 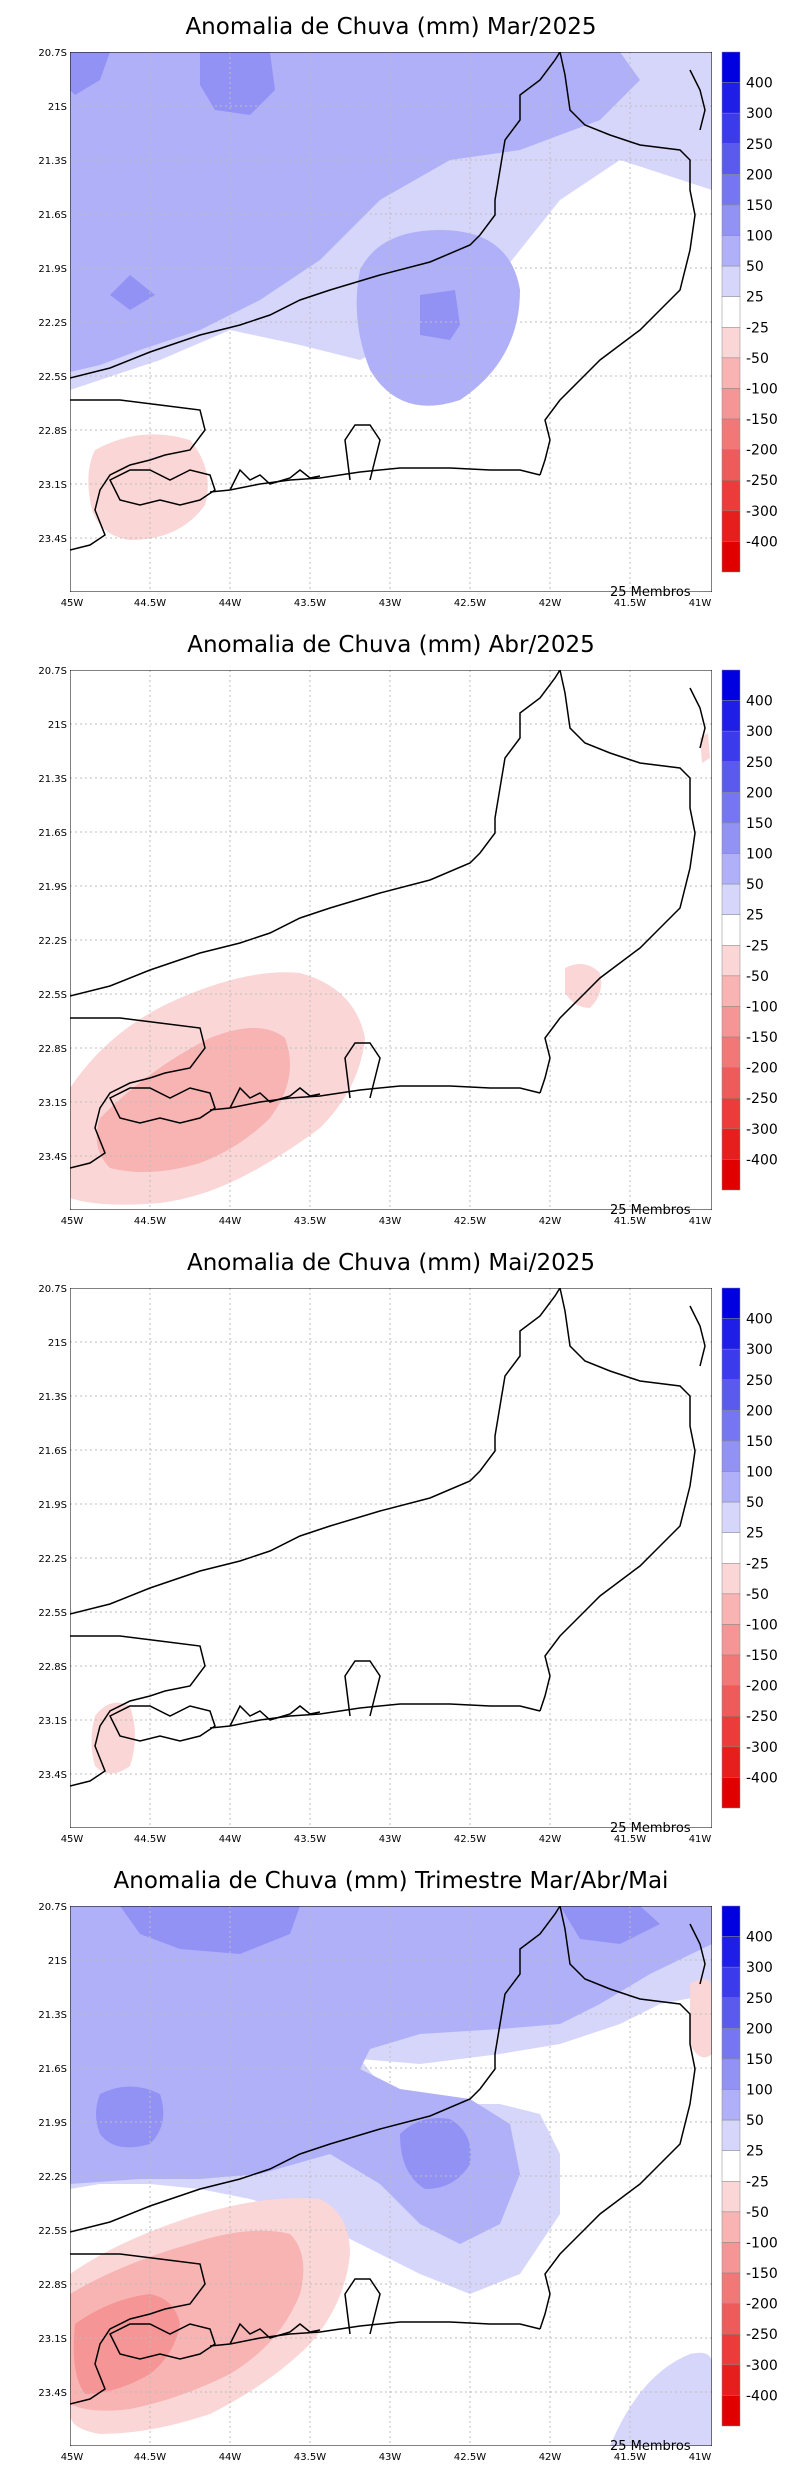 What do you see at coordinates (52, 2123) in the screenshot?
I see `lat-tick-label: 21.9S` at bounding box center [52, 2123].